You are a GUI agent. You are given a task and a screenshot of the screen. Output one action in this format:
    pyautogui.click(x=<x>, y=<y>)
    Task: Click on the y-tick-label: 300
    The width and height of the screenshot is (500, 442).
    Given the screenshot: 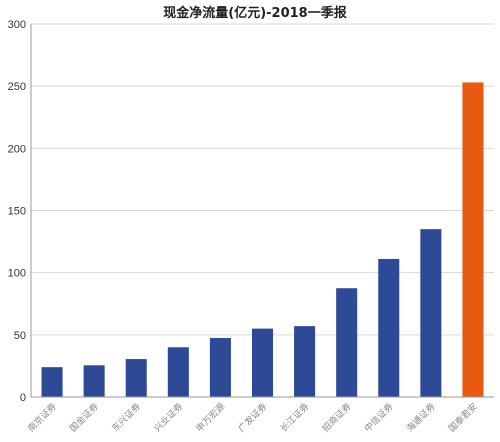 What is the action you would take?
    pyautogui.click(x=17, y=25)
    